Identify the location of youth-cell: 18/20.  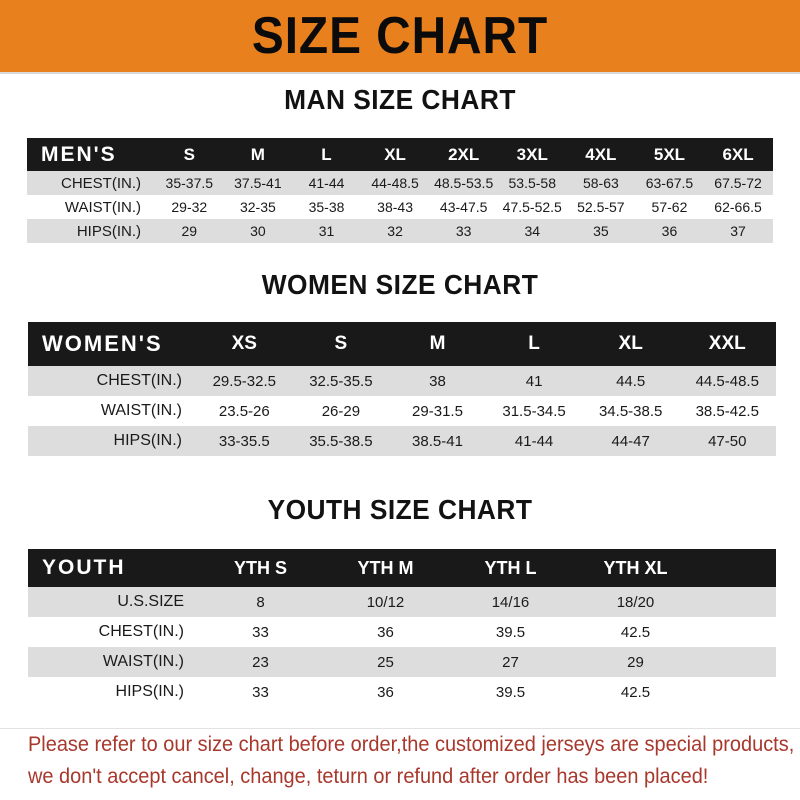
(635, 602).